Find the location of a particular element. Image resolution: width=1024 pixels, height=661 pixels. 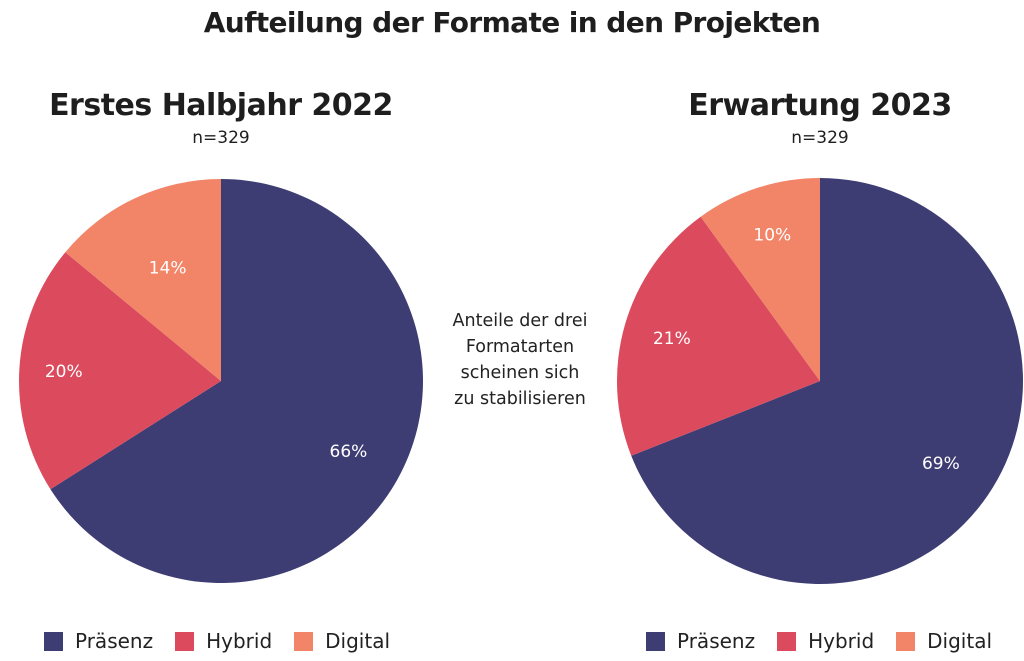

slice-label: 14% is located at coordinates (168, 269).